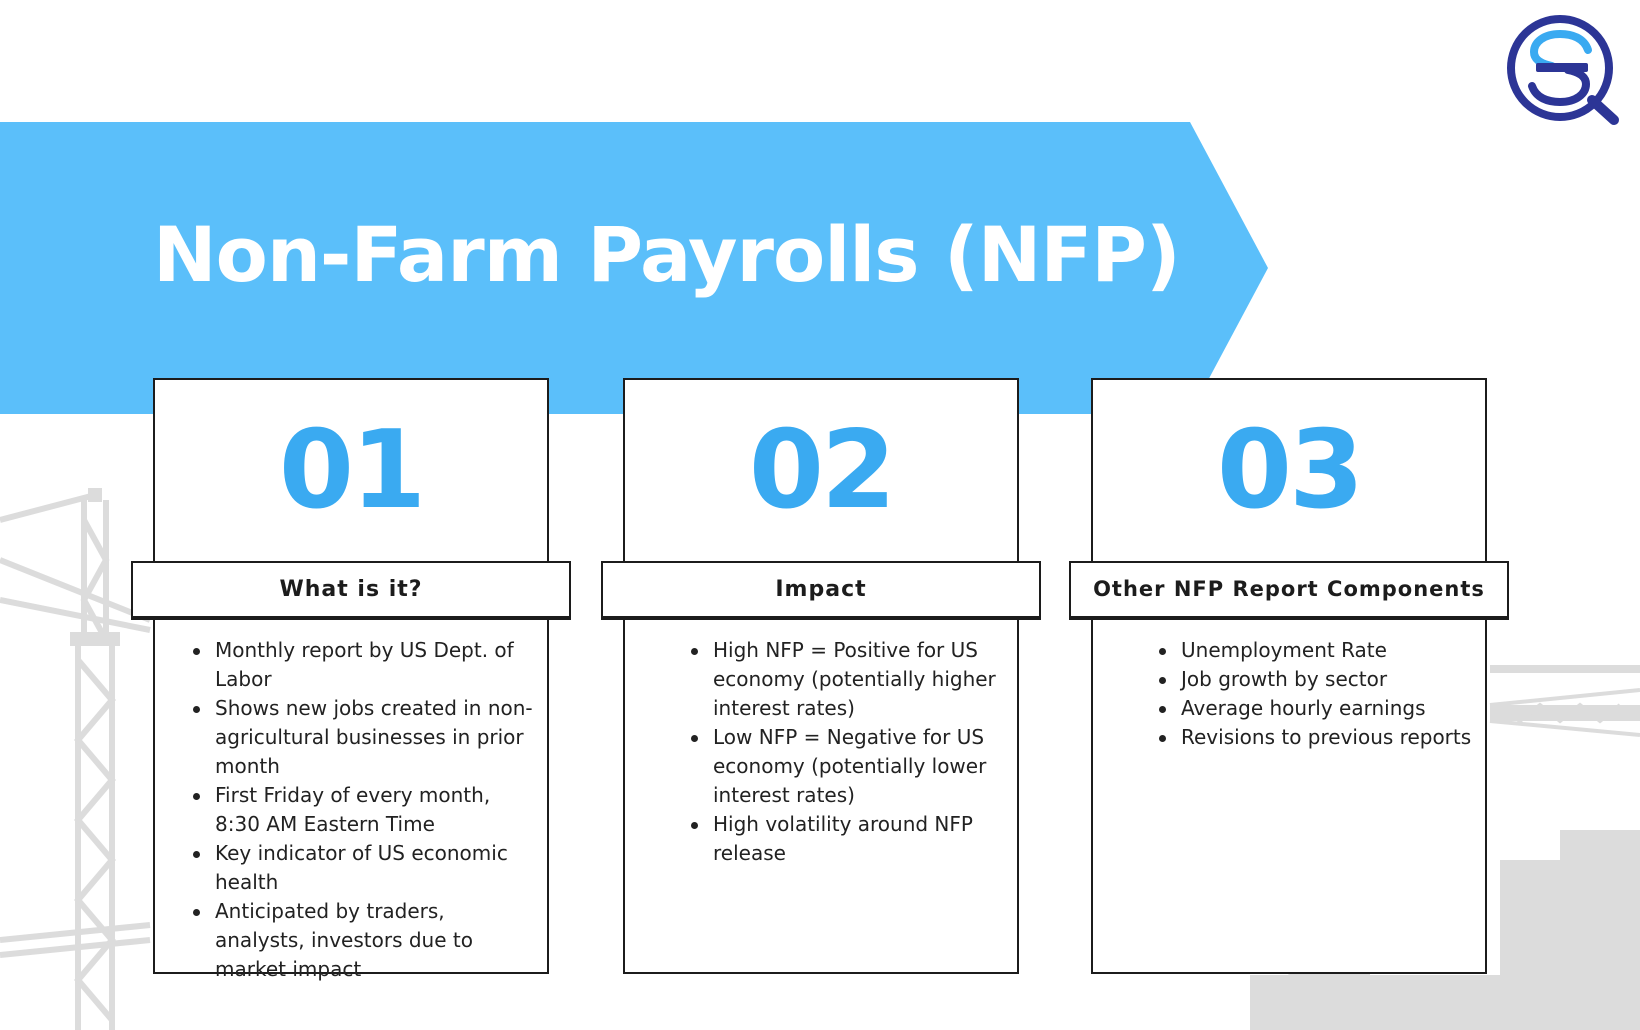  I want to click on card-heading: Other NFP Report Components, so click(1289, 589).